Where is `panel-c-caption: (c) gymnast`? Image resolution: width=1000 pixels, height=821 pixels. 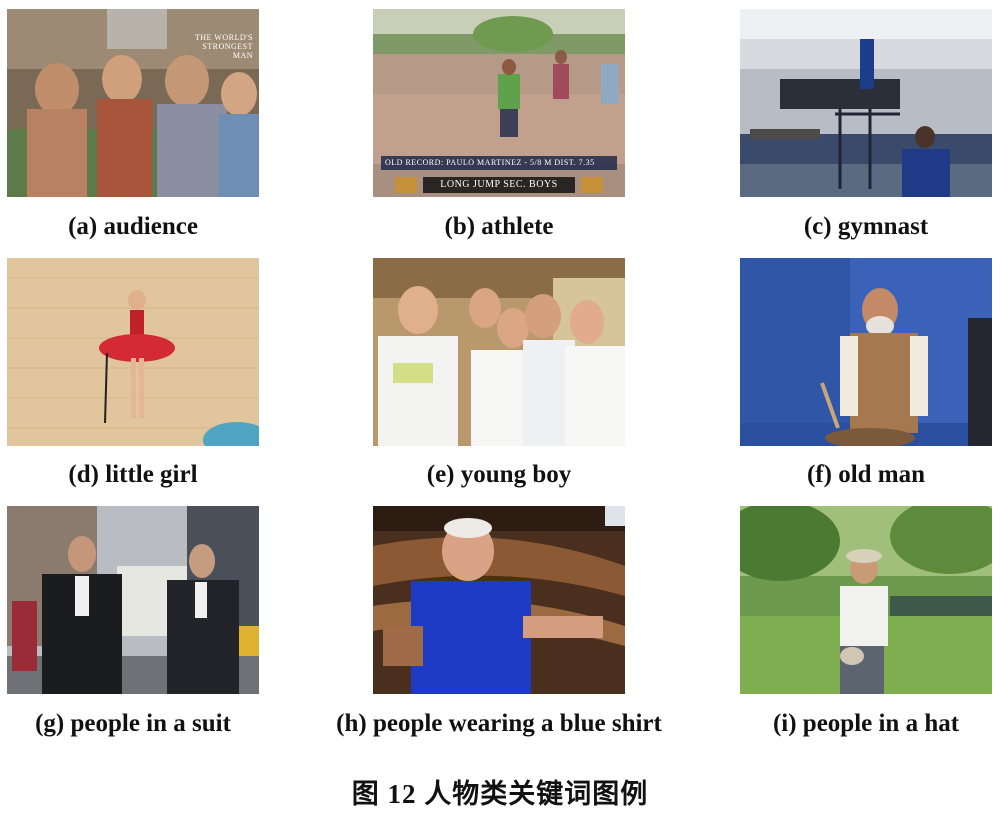 panel-c-caption: (c) gymnast is located at coordinates (866, 226).